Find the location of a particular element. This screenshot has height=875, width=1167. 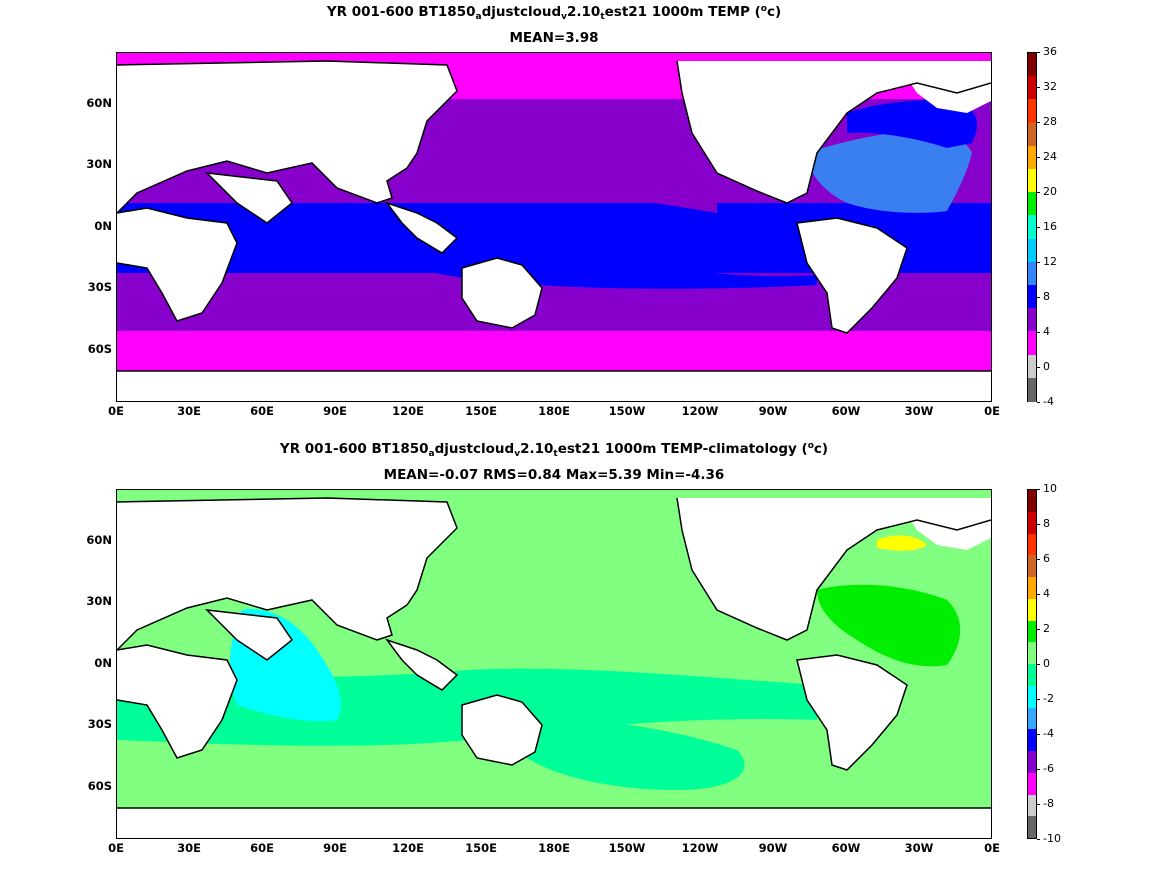

panel1-subtitle: MEAN=3.98 is located at coordinates (554, 38).